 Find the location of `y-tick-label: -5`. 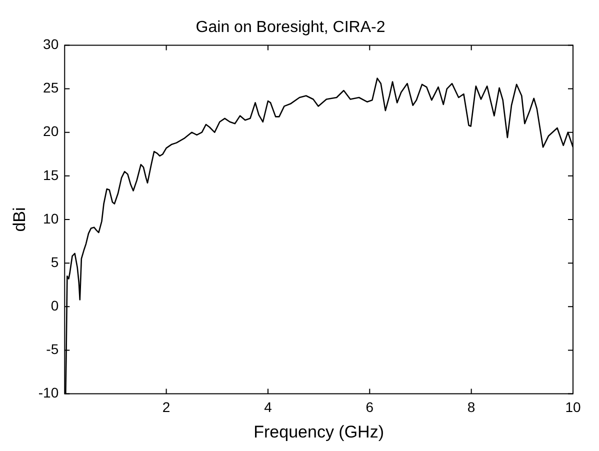

y-tick-label: -5 is located at coordinates (52, 349).